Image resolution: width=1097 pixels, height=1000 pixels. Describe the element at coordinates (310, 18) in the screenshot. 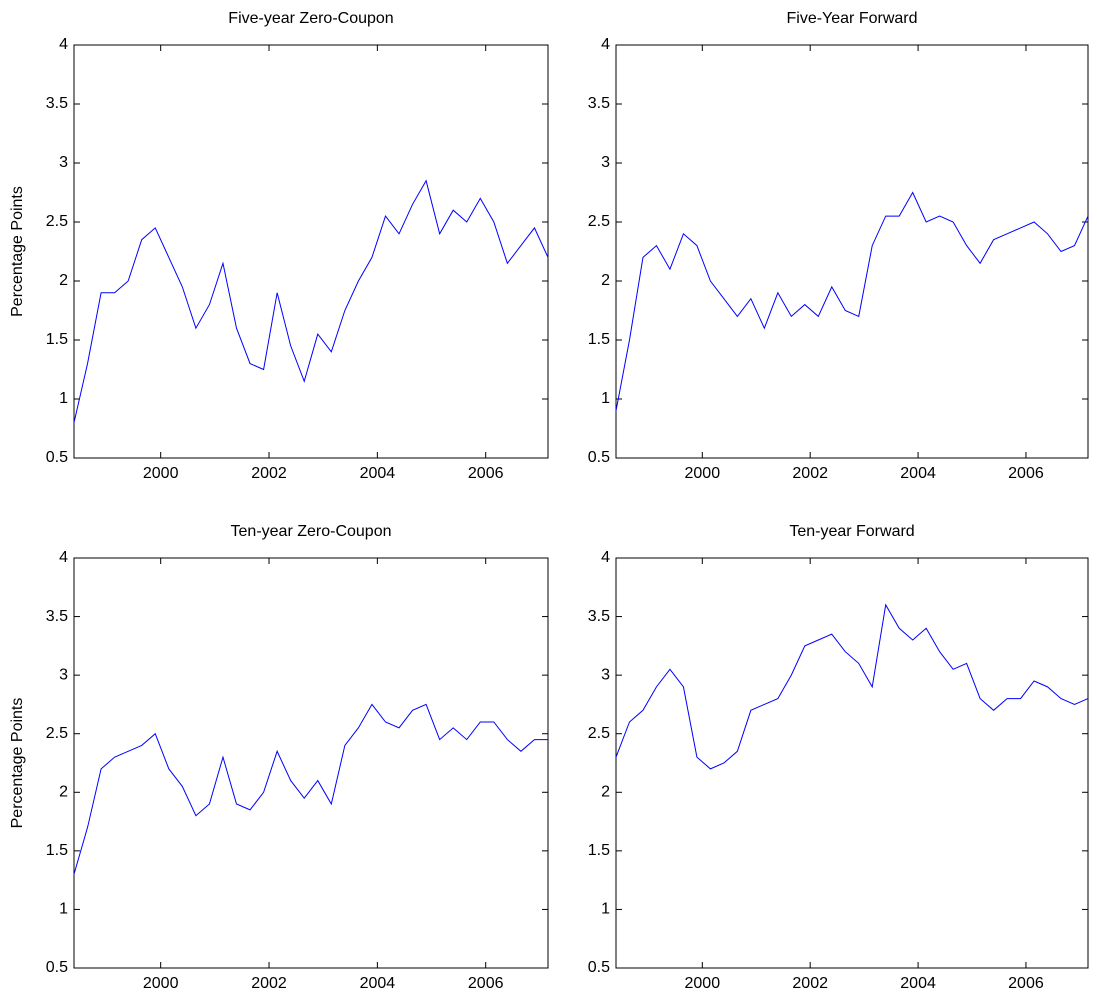

I see `chart-title: Five-year Zero-Coupon` at that location.